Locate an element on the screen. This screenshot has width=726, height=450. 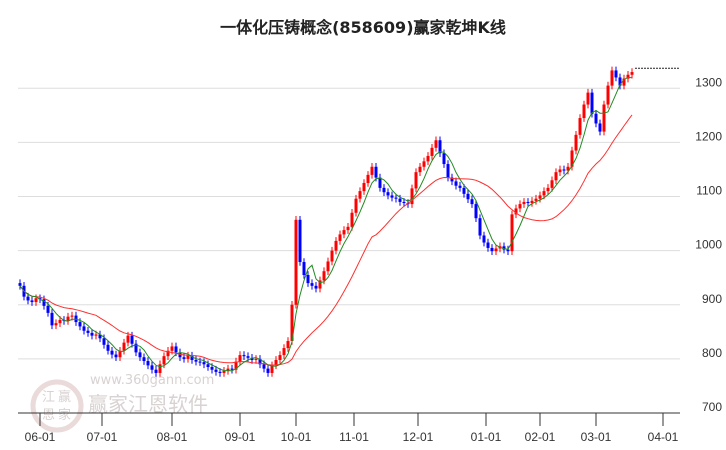
x-tick-label: 04-01 is located at coordinates (663, 437).